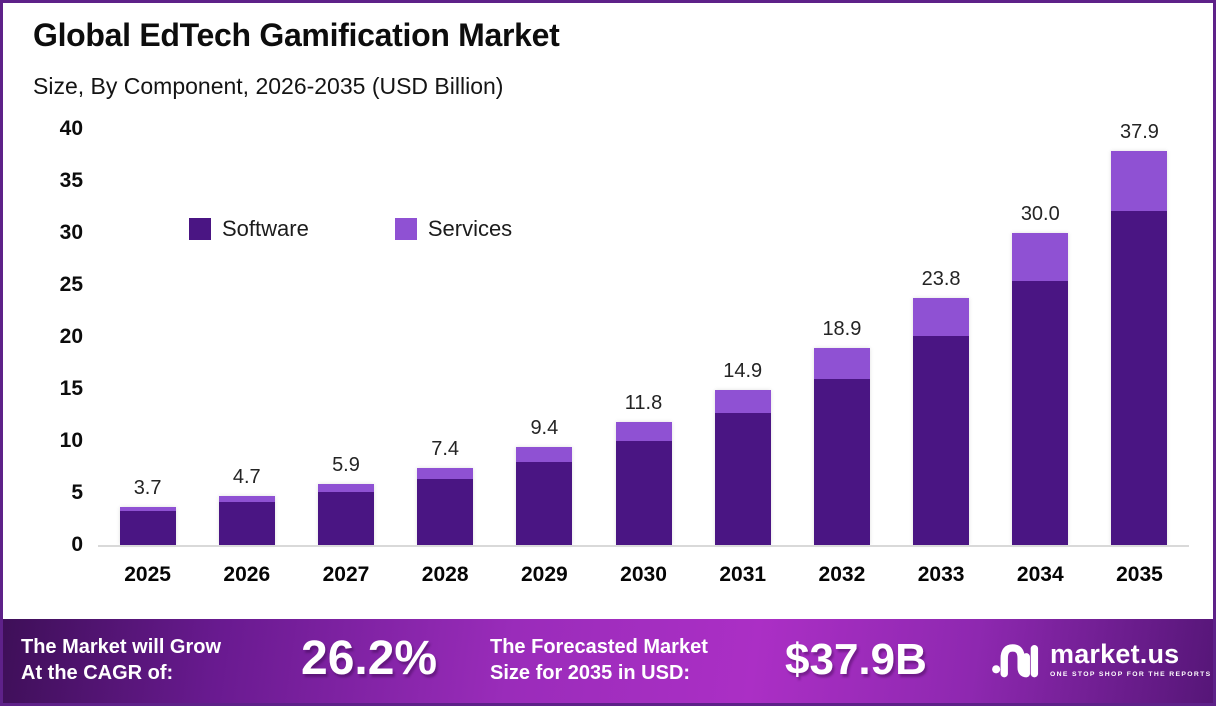  What do you see at coordinates (743, 574) in the screenshot?
I see `x-tick-label: 2031` at bounding box center [743, 574].